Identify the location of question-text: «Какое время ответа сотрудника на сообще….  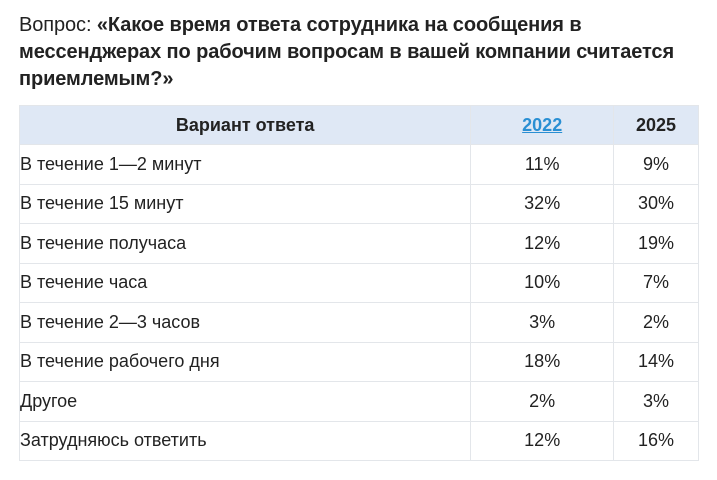
(347, 52).